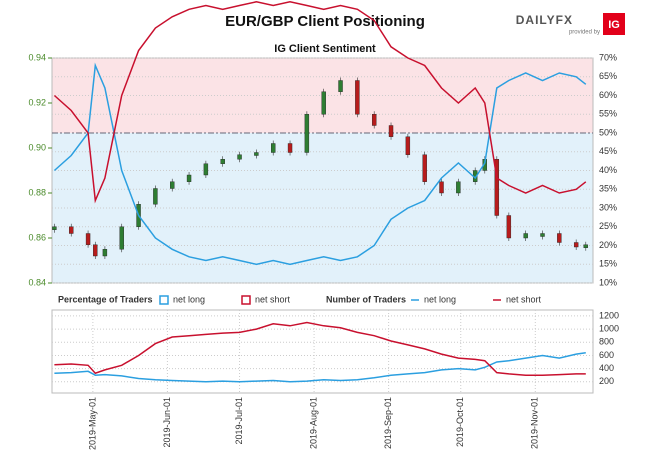 The width and height of the screenshot is (650, 469). What do you see at coordinates (105, 299) in the screenshot?
I see `legend-title: Percentage of Traders` at bounding box center [105, 299].